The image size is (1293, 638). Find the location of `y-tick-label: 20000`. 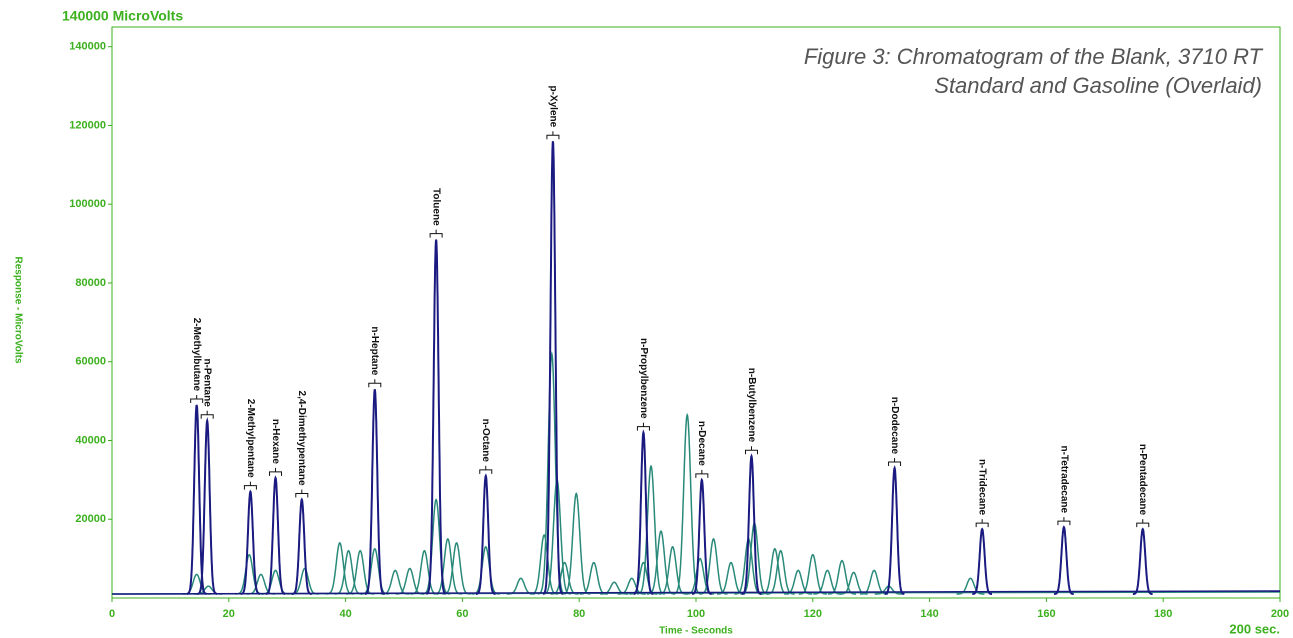

y-tick-label: 20000 is located at coordinates (90, 519).